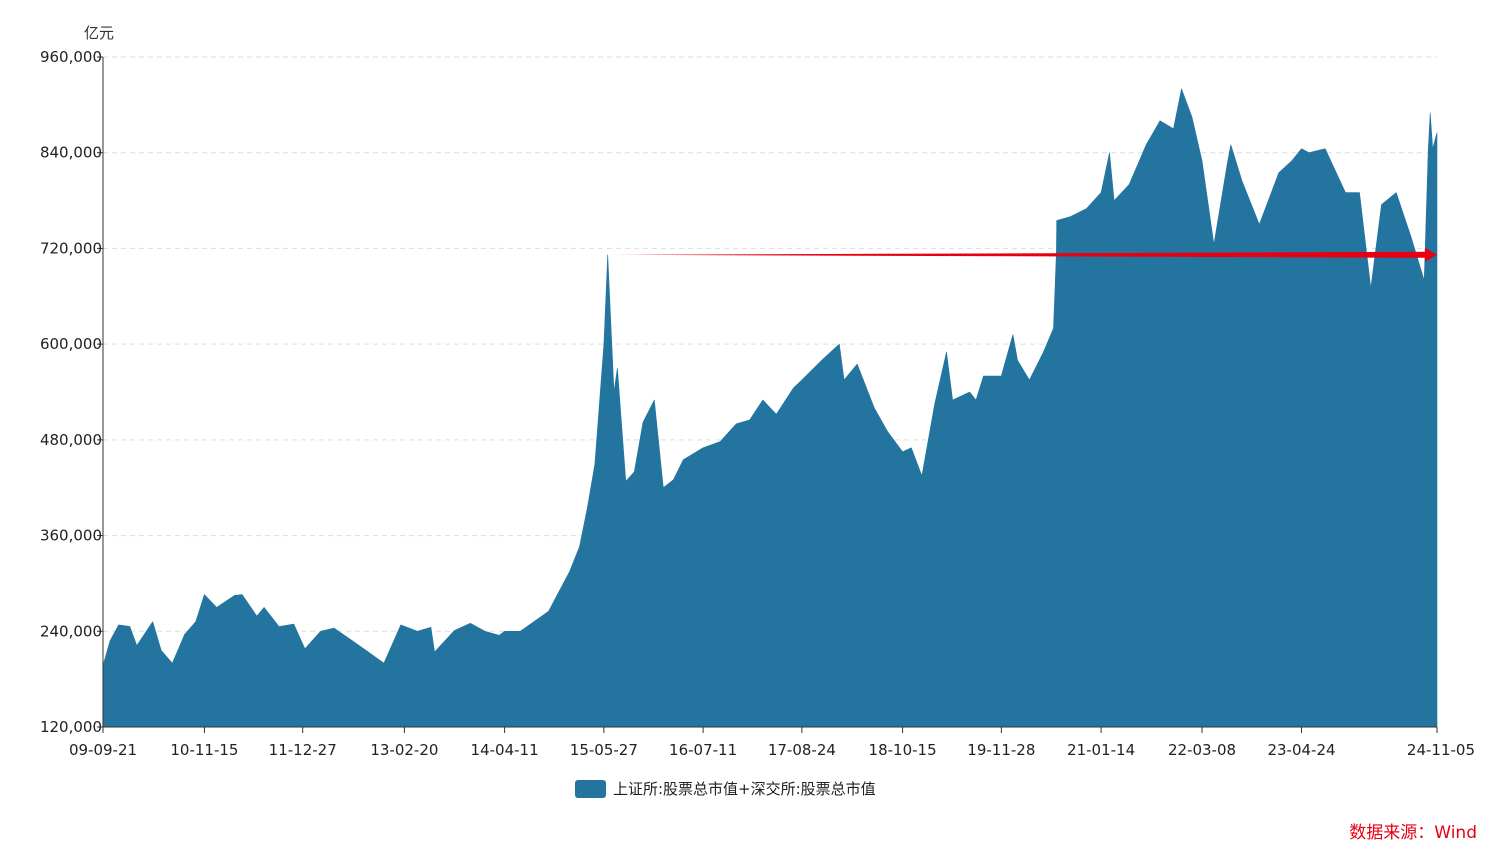 This screenshot has width=1492, height=846. Describe the element at coordinates (71, 631) in the screenshot. I see `y-tick-label: 240,000` at that location.